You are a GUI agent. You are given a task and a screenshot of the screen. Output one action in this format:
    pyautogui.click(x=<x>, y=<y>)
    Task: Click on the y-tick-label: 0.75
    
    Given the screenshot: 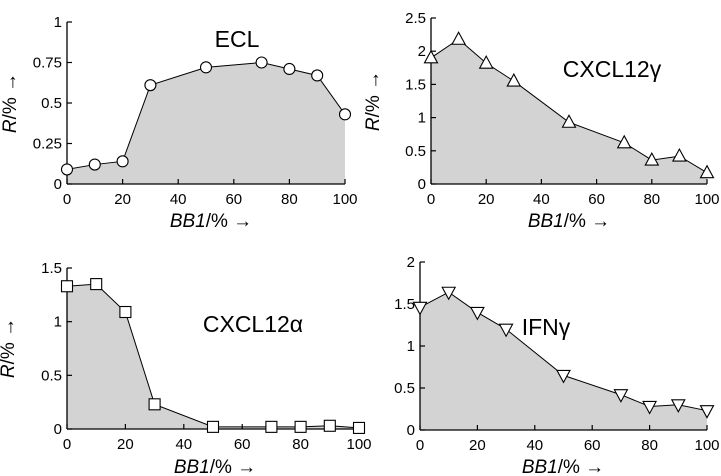 What is the action you would take?
    pyautogui.click(x=47, y=63)
    